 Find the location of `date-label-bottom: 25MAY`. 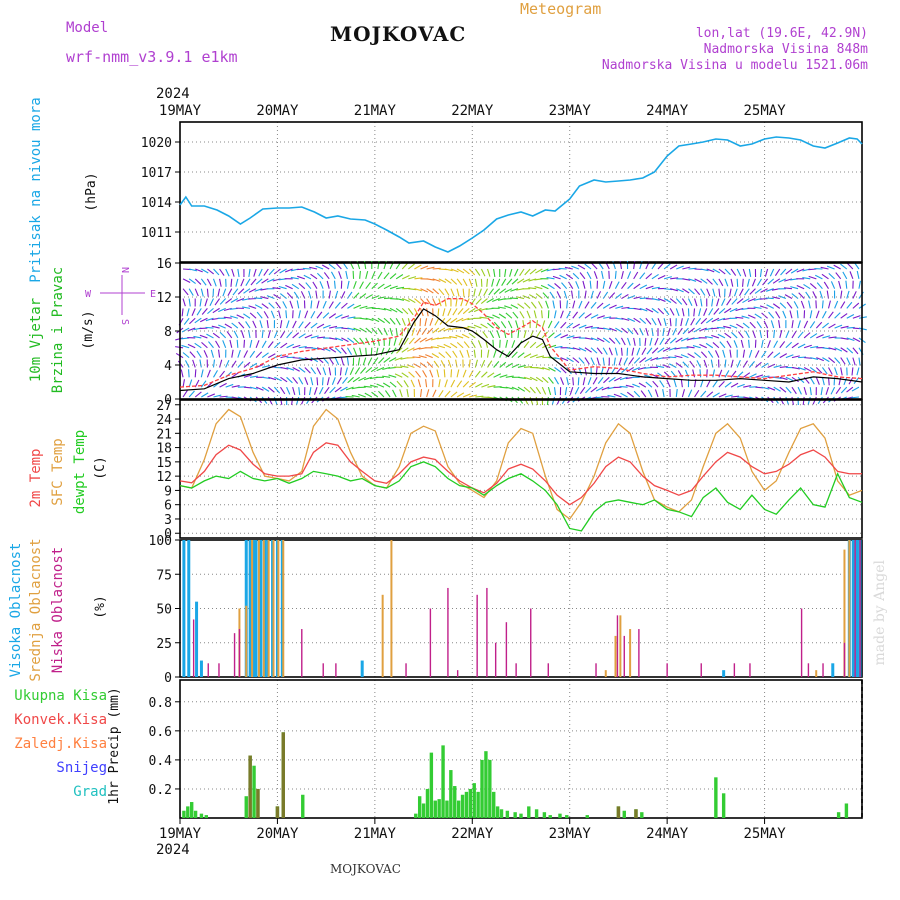

date-label-bottom: 25MAY is located at coordinates (764, 834).